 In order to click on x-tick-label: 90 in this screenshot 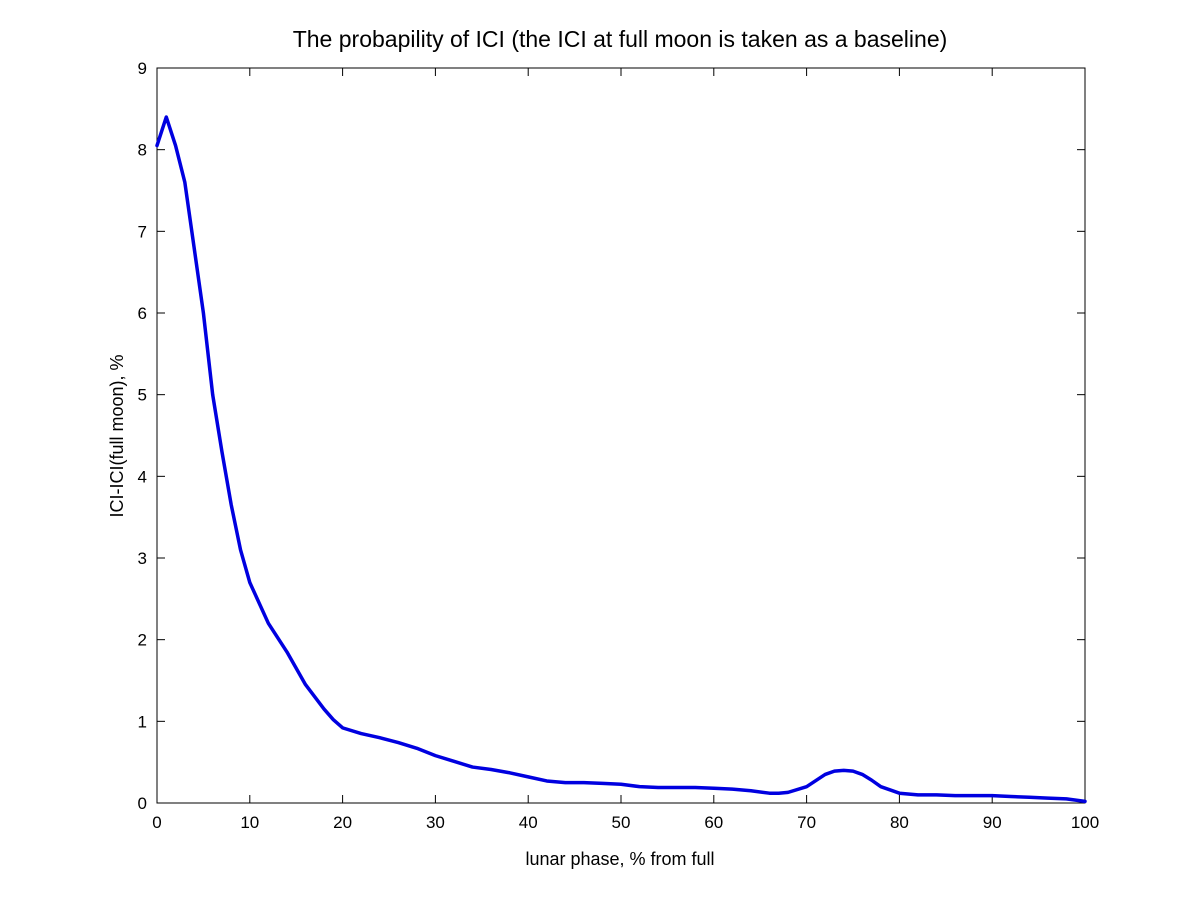, I will do `click(992, 822)`.